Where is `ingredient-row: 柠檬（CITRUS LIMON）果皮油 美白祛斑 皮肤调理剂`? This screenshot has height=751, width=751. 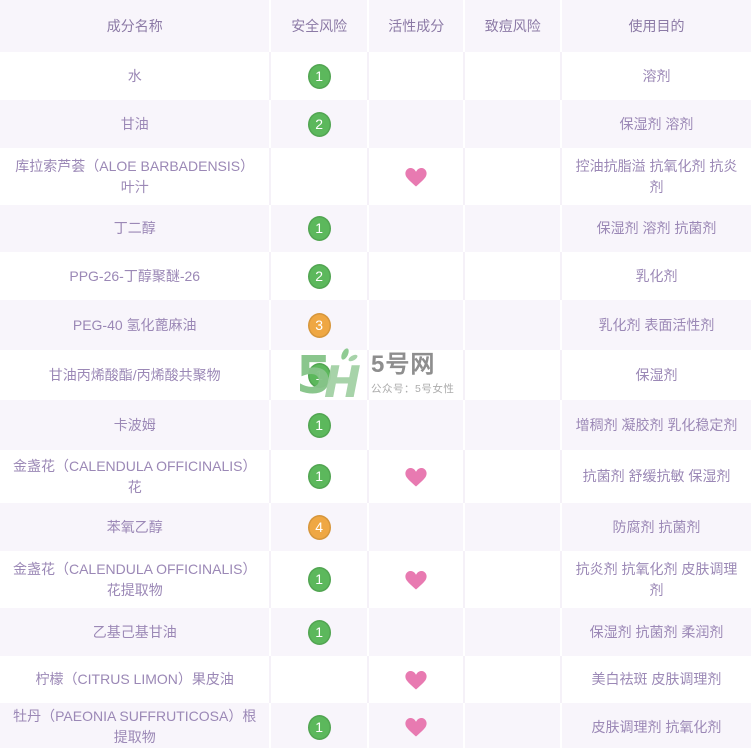
ingredient-row: 柠檬（CITRUS LIMON）果皮油 美白祛斑 皮肤调理剂 is located at coordinates (375, 679).